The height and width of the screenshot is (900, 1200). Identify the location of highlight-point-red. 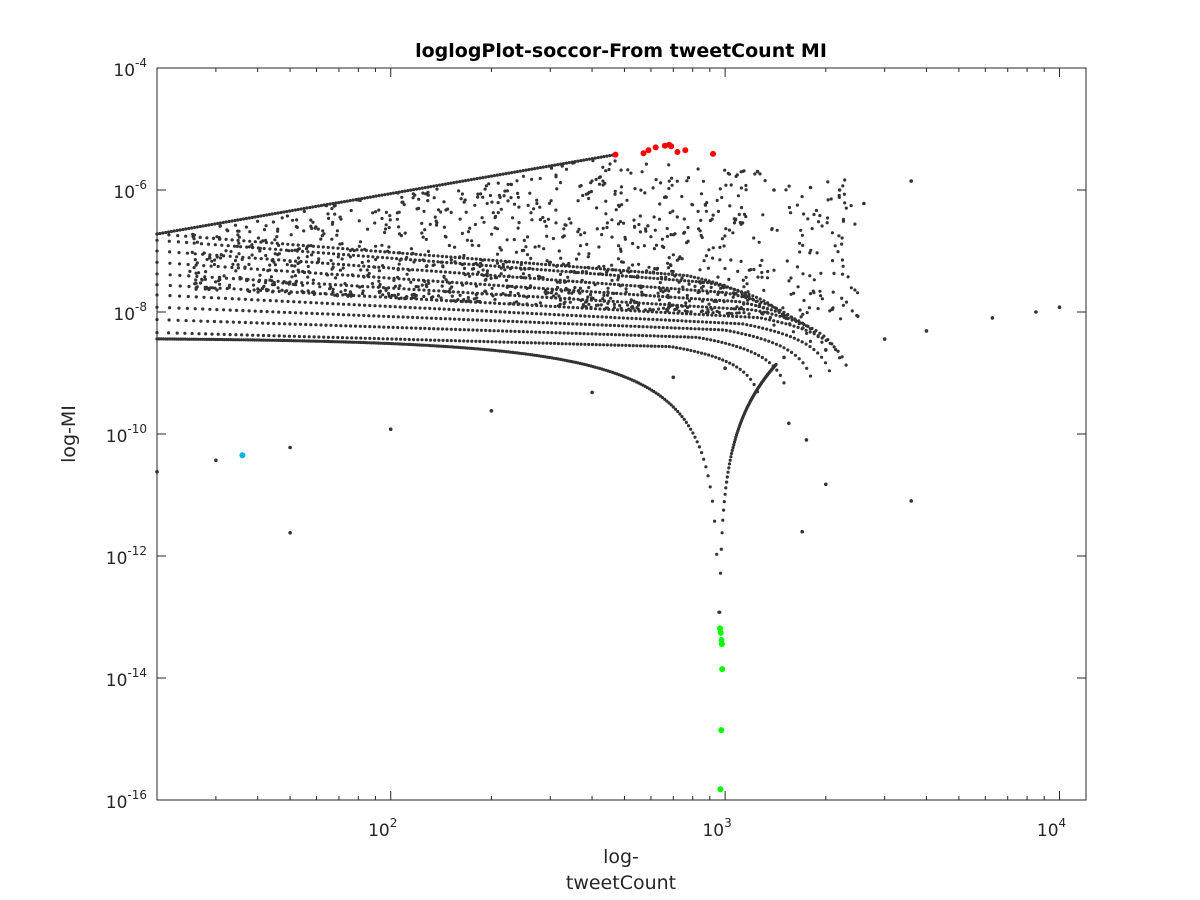
(713, 153).